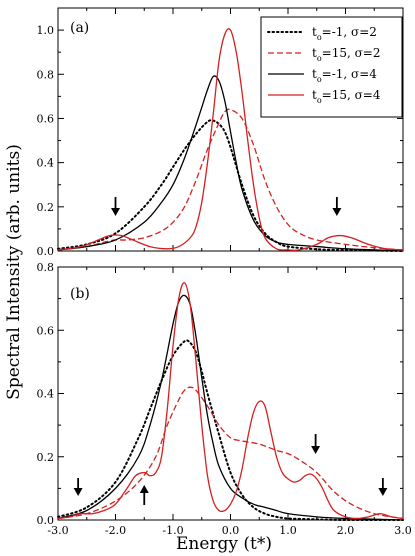 The width and height of the screenshot is (415, 556). What do you see at coordinates (46, 30) in the screenshot?
I see `panel-a-y-tick-label: 1.0` at bounding box center [46, 30].